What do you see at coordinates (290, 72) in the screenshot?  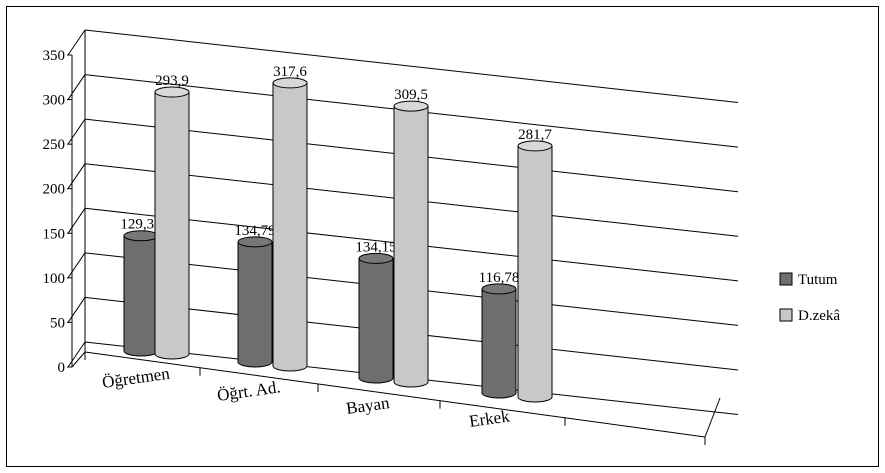 I see `data-label: 317,6` at bounding box center [290, 72].